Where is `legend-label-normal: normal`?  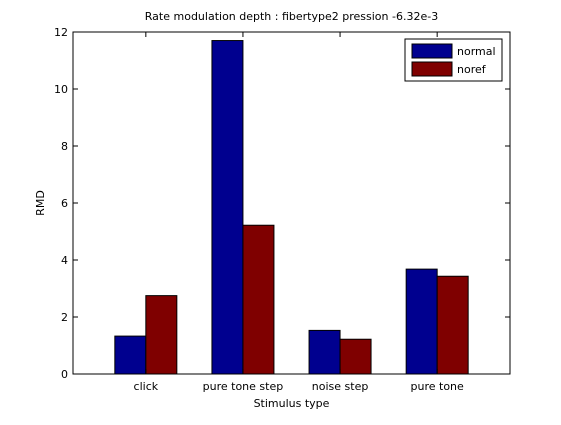 legend-label-normal: normal is located at coordinates (476, 51).